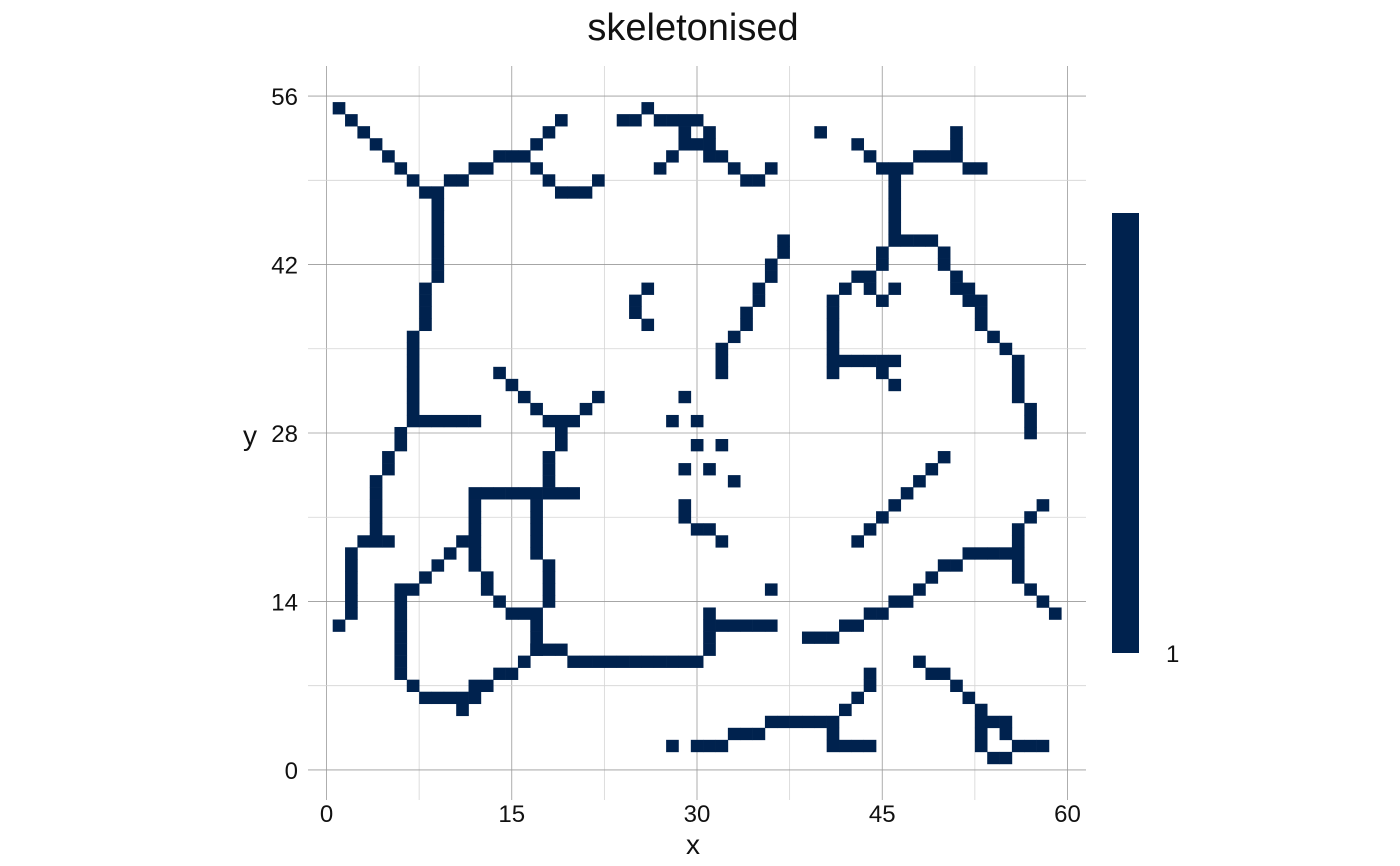 This screenshot has height=866, width=1400. I want to click on x-tick-label: 45, so click(882, 814).